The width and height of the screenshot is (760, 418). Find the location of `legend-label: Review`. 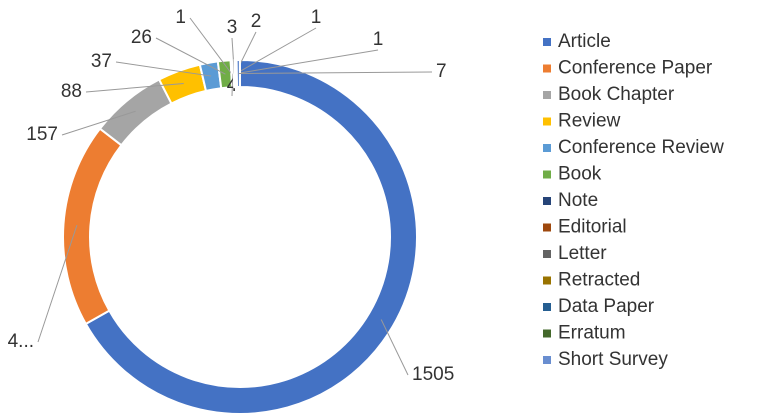

legend-label: Review is located at coordinates (589, 121).